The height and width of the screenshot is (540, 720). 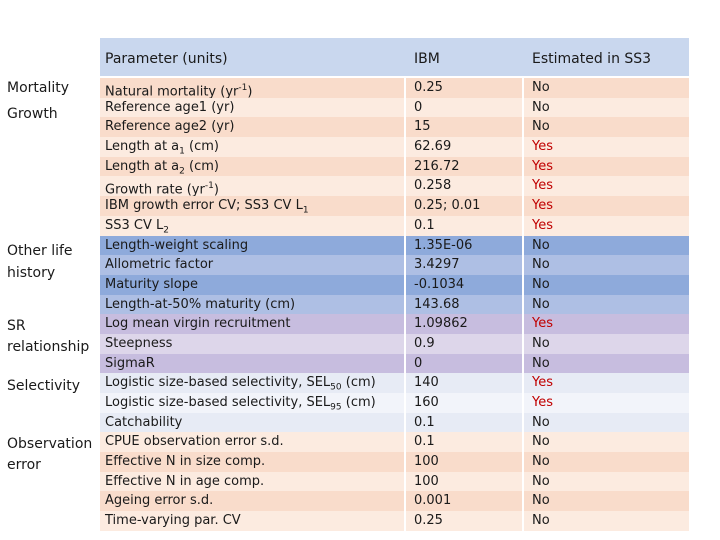 What do you see at coordinates (394, 245) in the screenshot?
I see `table-row: Length-weight scaling 1.35E-06 No` at bounding box center [394, 245].